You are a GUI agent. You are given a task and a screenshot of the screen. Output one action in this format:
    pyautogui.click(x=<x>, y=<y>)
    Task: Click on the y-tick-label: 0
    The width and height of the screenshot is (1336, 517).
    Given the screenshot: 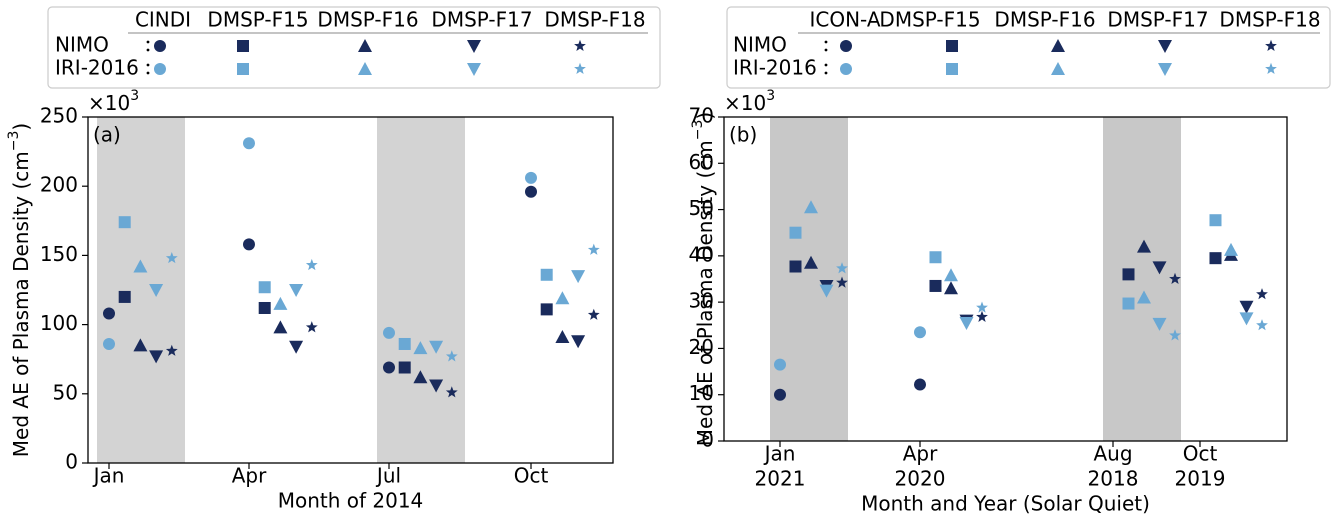 What is the action you would take?
    pyautogui.click(x=71, y=462)
    